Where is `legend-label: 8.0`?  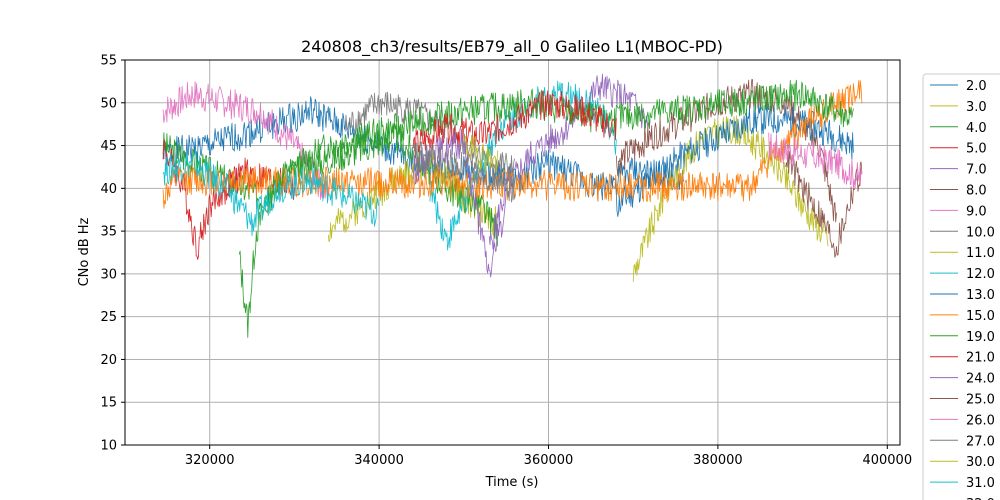
legend-label: 8.0 is located at coordinates (976, 191).